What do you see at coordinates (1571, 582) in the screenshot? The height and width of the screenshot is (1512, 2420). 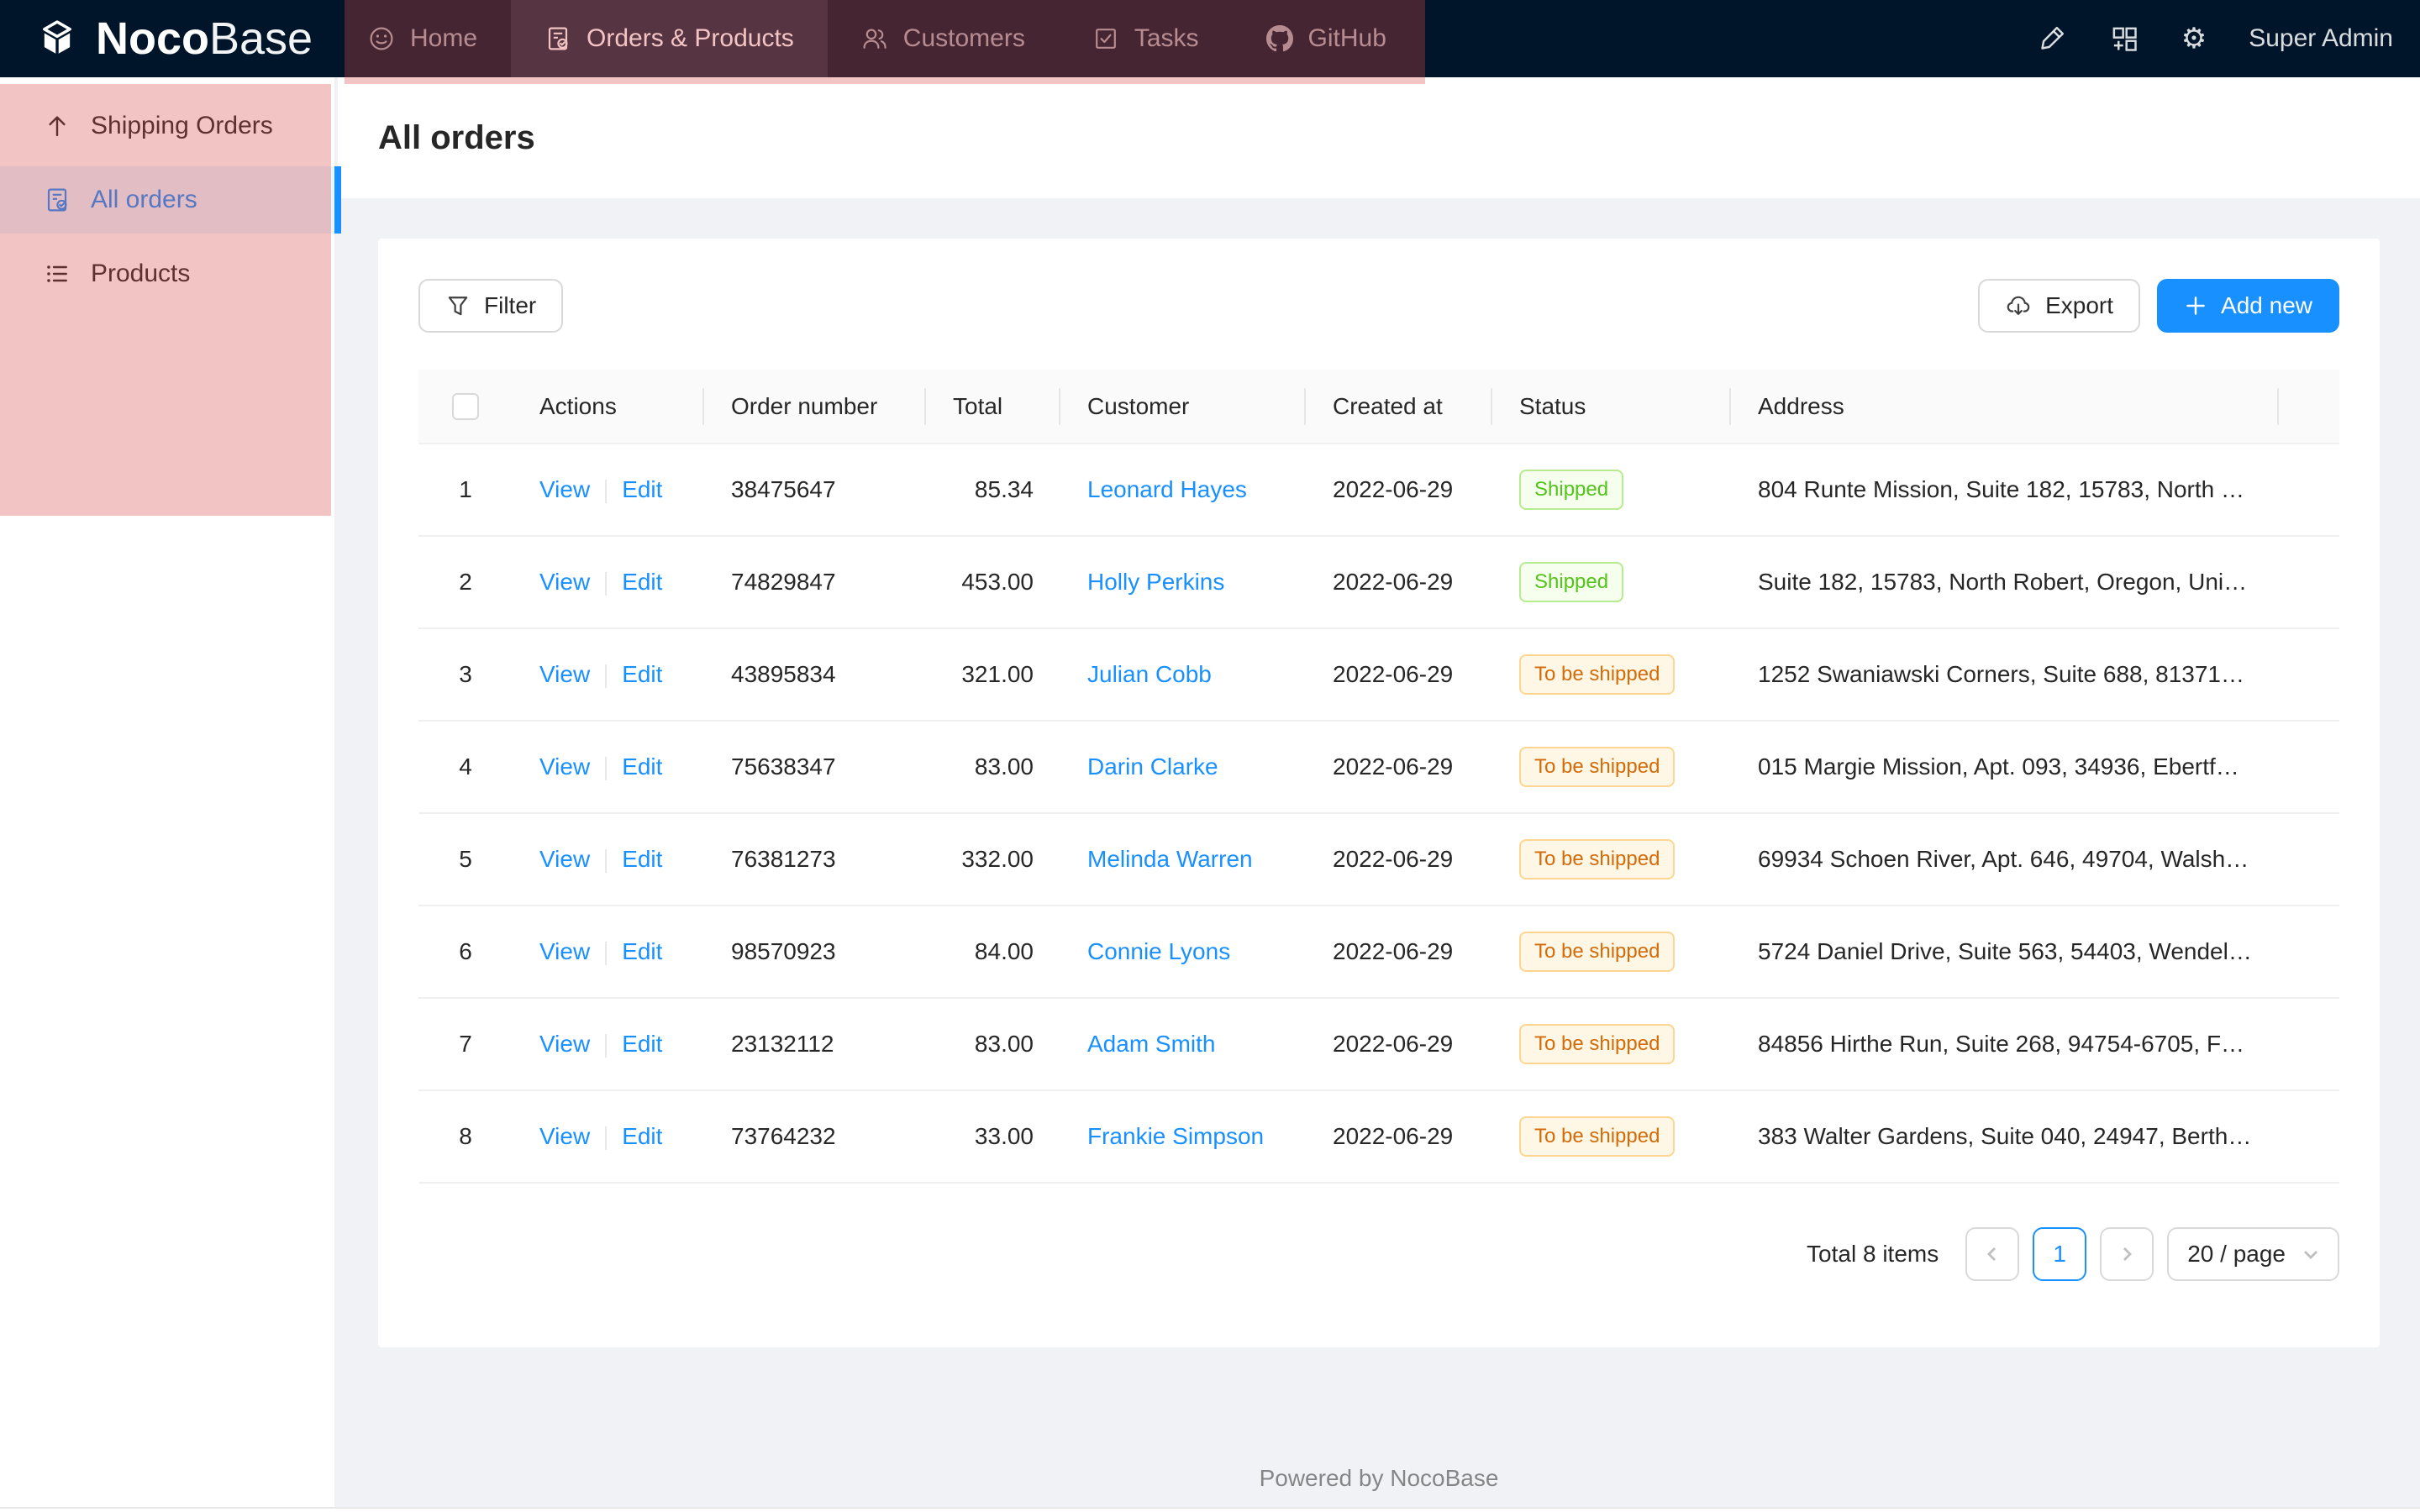 I see `status-badge: Shipped` at bounding box center [1571, 582].